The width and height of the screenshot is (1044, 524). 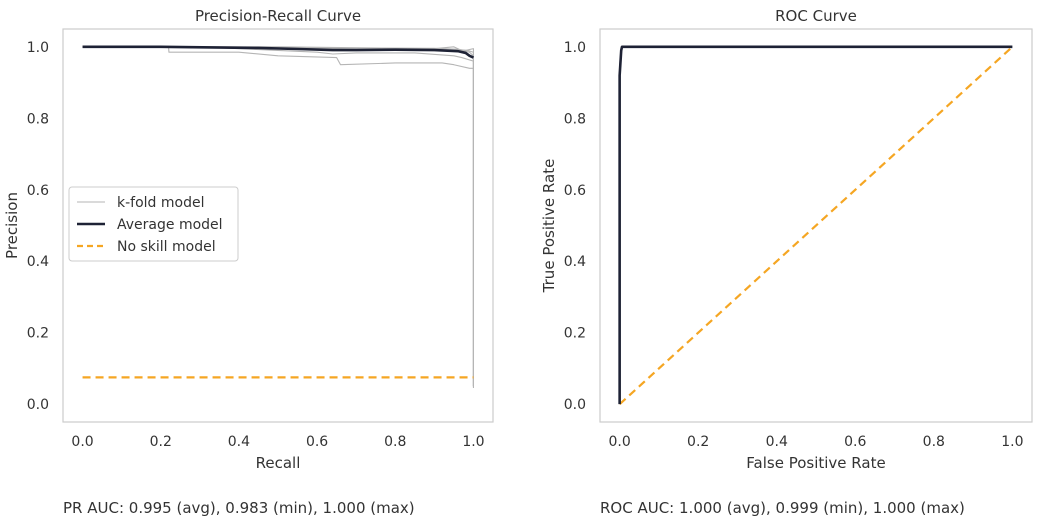 What do you see at coordinates (38, 262) in the screenshot?
I see `pr-y-tick-label: 0.4` at bounding box center [38, 262].